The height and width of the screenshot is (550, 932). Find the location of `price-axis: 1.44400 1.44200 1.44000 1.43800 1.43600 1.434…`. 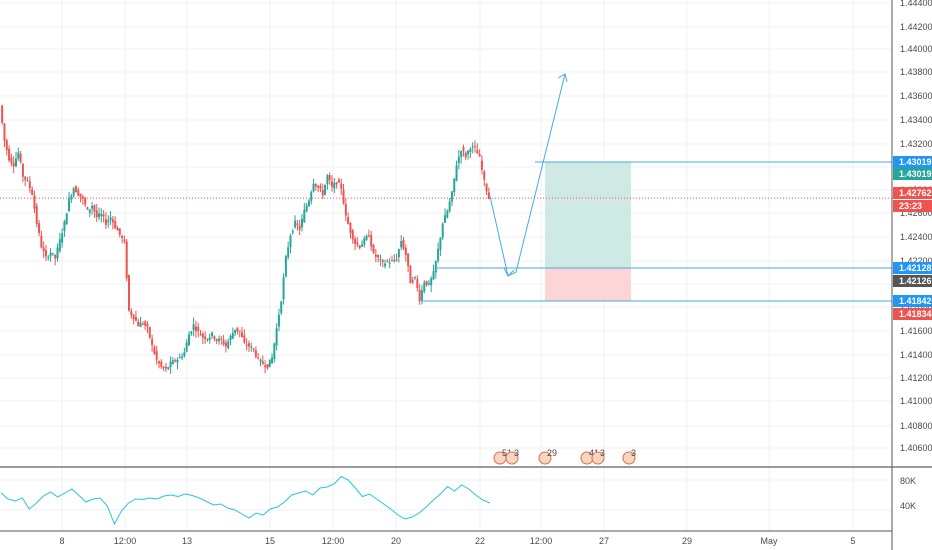

price-axis: 1.44400 1.44200 1.44000 1.43800 1.43600 1.434… is located at coordinates (916, 255).